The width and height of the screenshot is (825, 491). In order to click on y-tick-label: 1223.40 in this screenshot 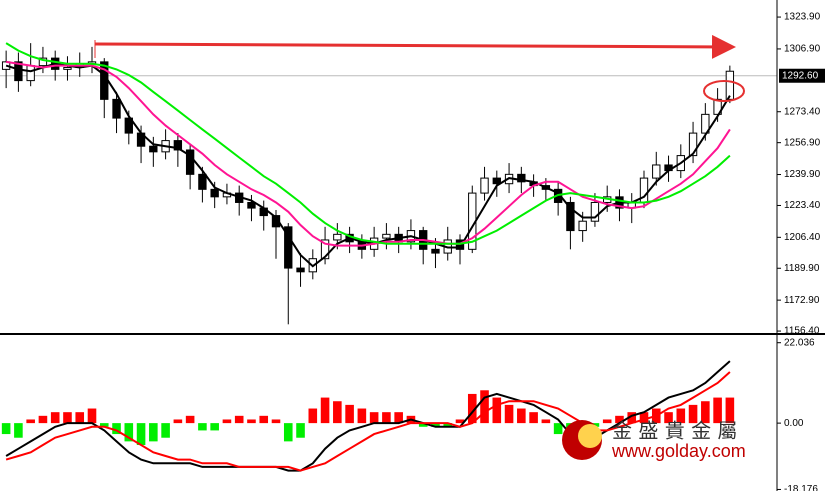, I will do `click(802, 205)`.